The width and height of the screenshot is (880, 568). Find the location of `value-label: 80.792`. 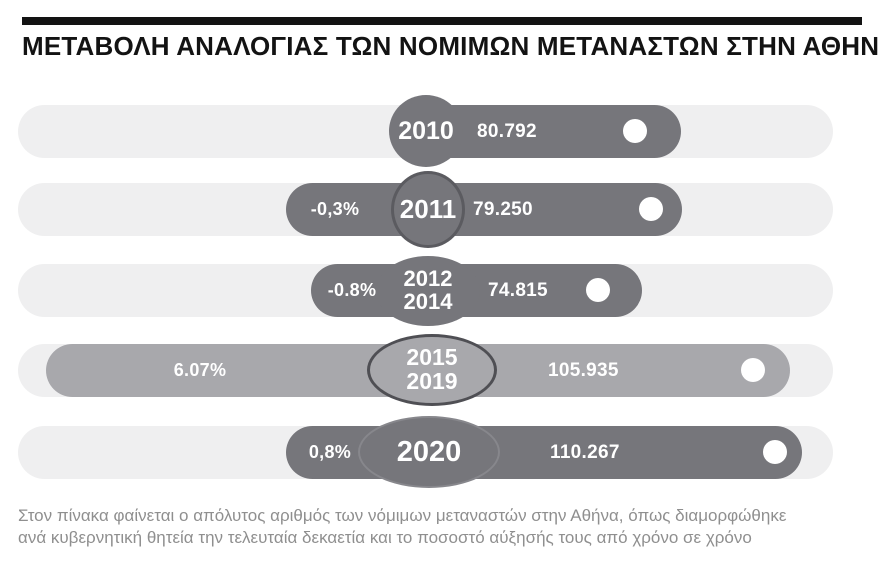

value-label: 80.792 is located at coordinates (507, 131).